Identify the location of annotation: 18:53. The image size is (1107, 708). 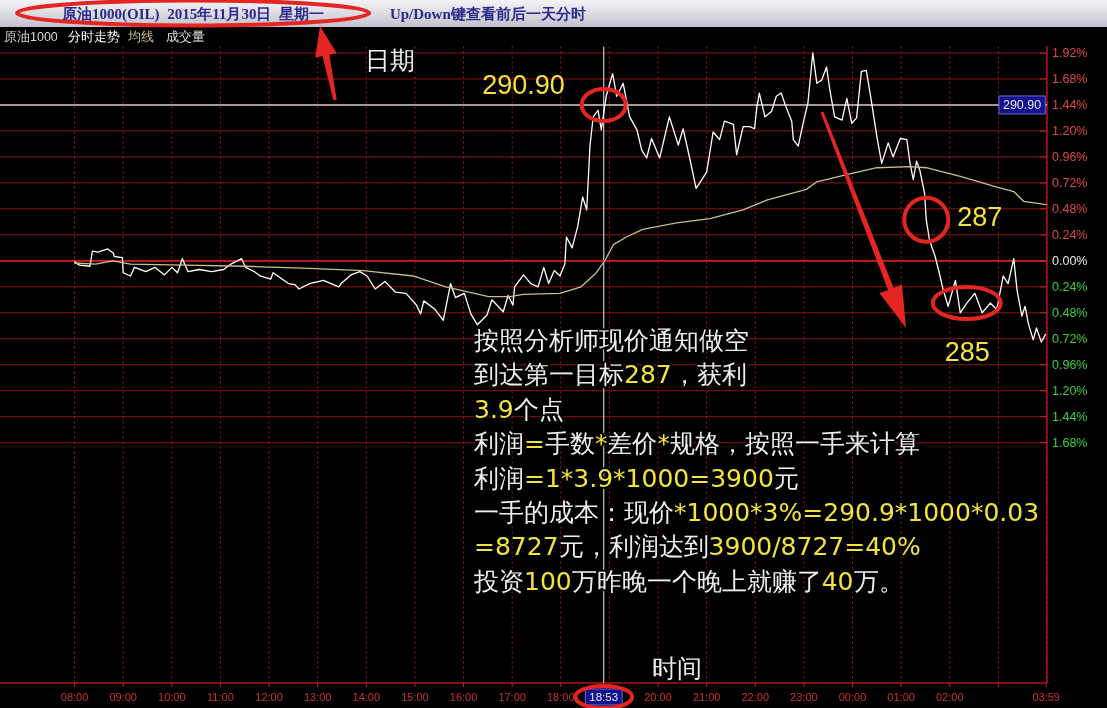
(604, 697).